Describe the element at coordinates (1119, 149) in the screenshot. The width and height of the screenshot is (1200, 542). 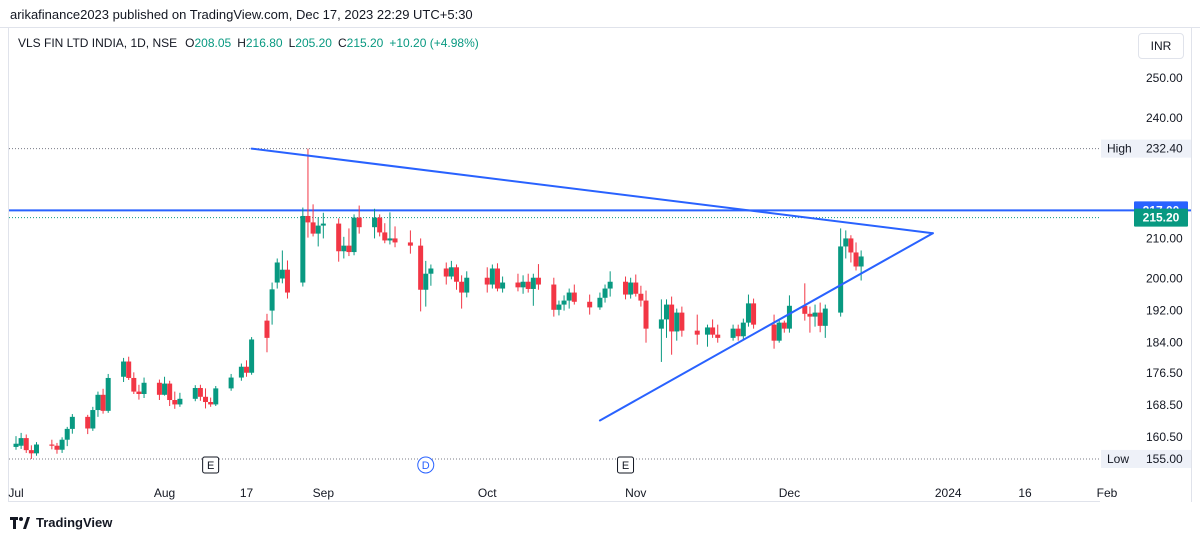
I see `high-marker-label: High` at that location.